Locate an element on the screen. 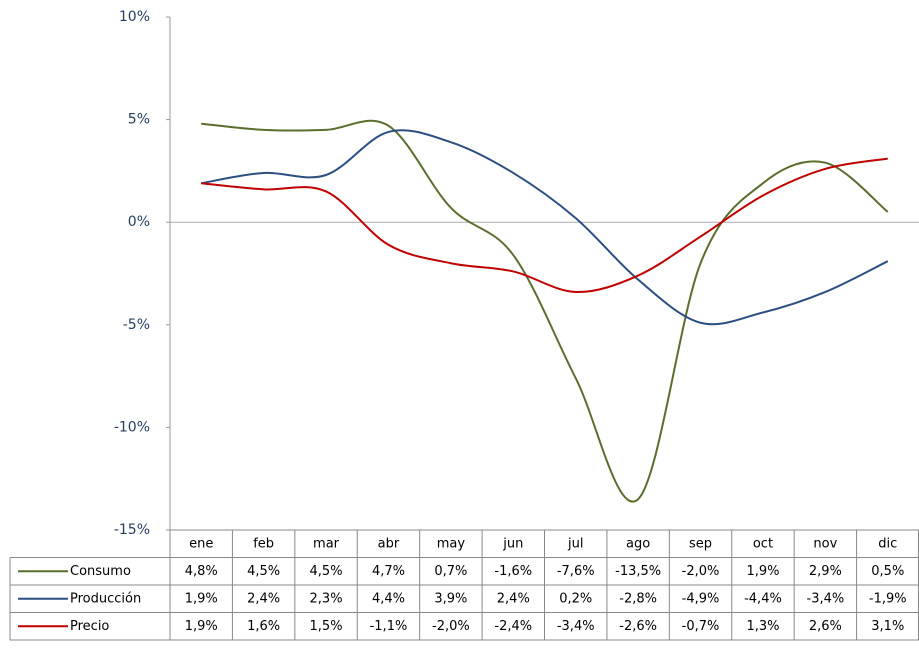 This screenshot has width=919, height=648. x-tick-label: ene is located at coordinates (201, 543).